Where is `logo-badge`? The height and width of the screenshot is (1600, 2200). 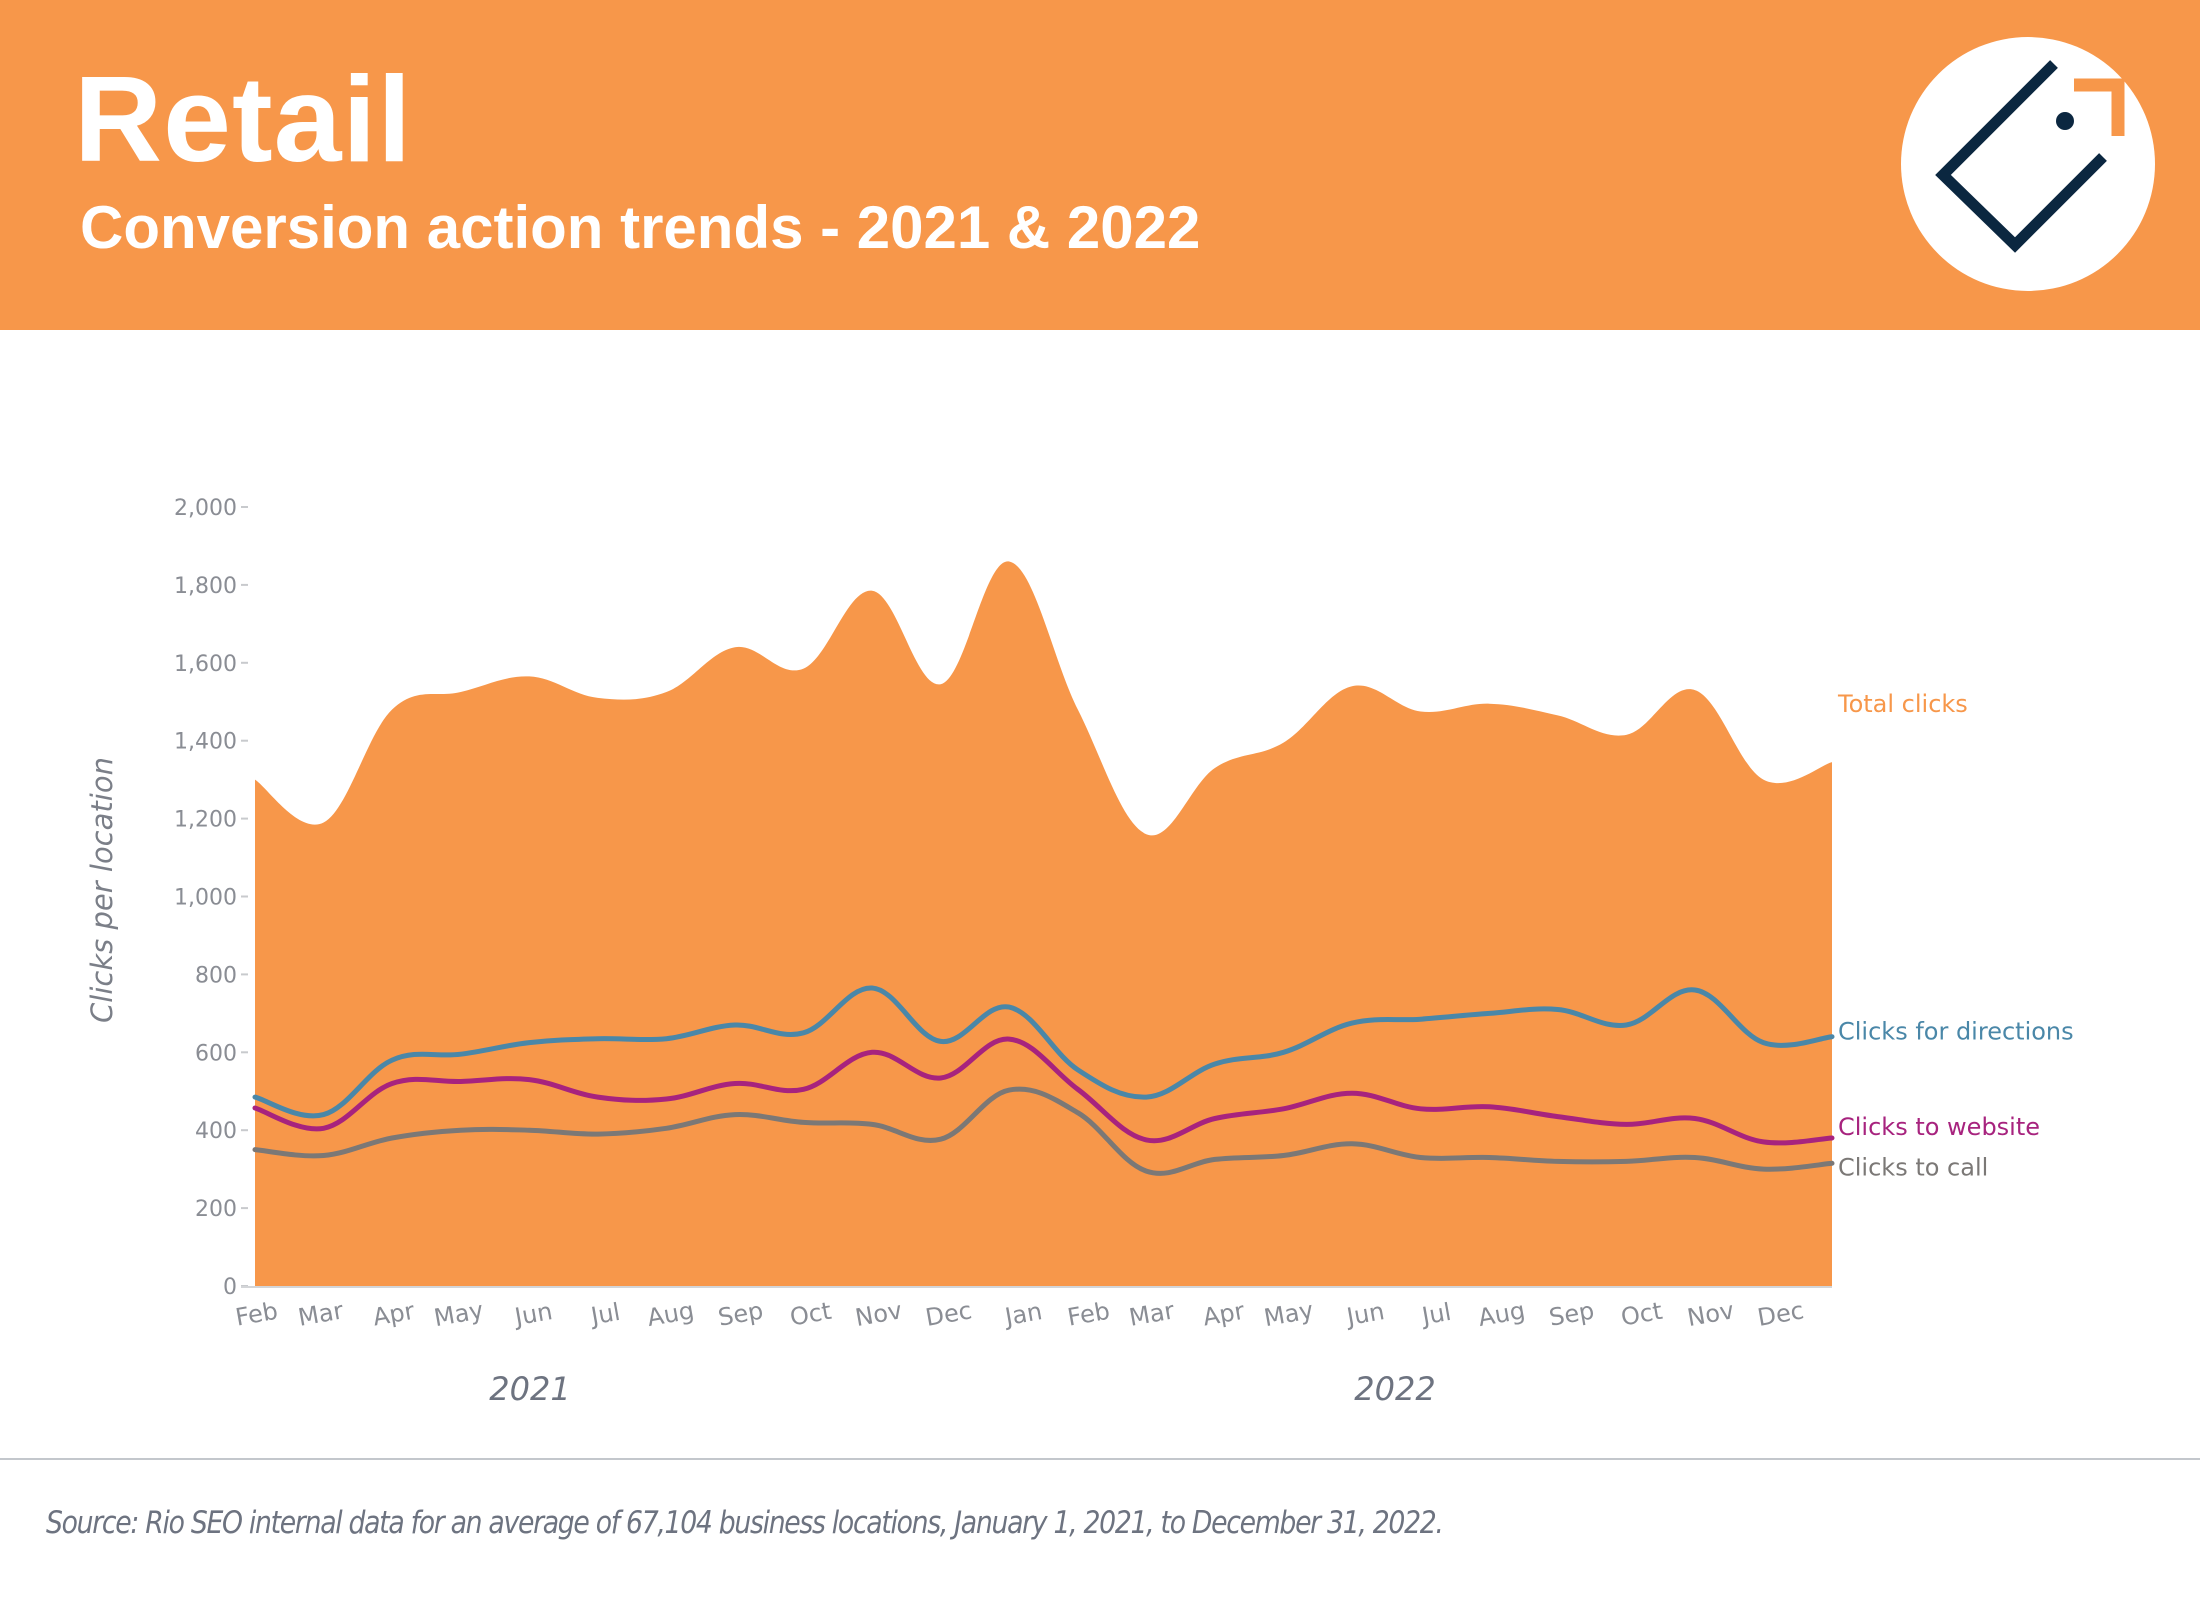
logo-badge is located at coordinates (2028, 164).